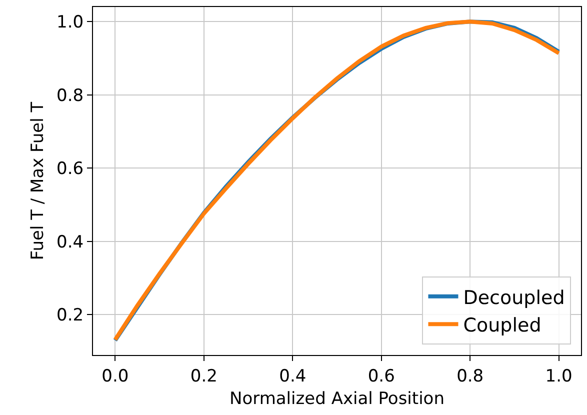  I want to click on legend-label: Decoupled, so click(514, 297).